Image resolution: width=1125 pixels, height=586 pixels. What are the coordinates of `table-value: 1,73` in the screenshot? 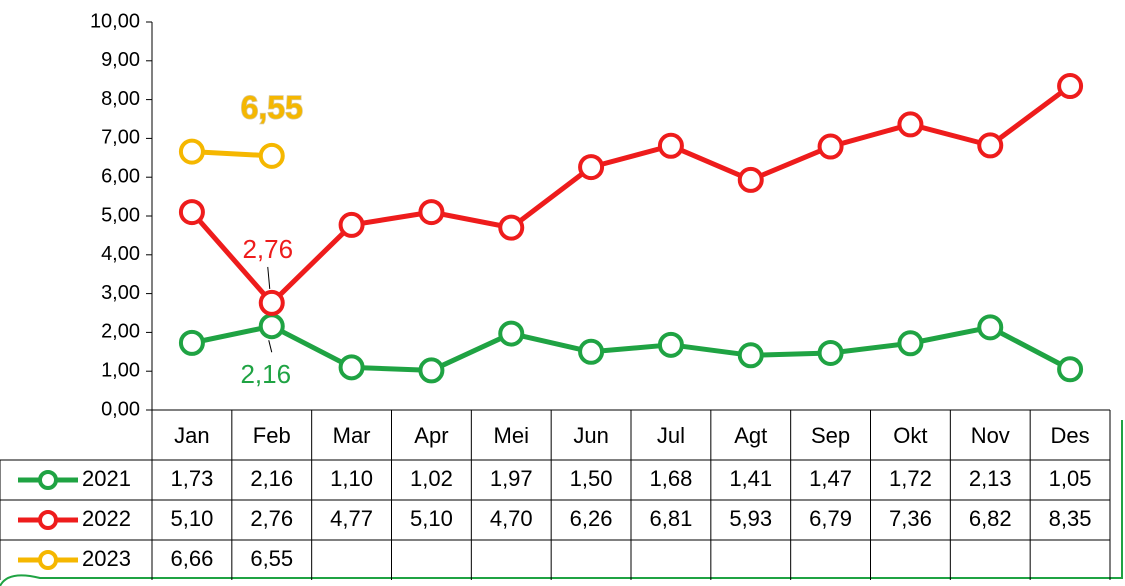 It's located at (192, 478).